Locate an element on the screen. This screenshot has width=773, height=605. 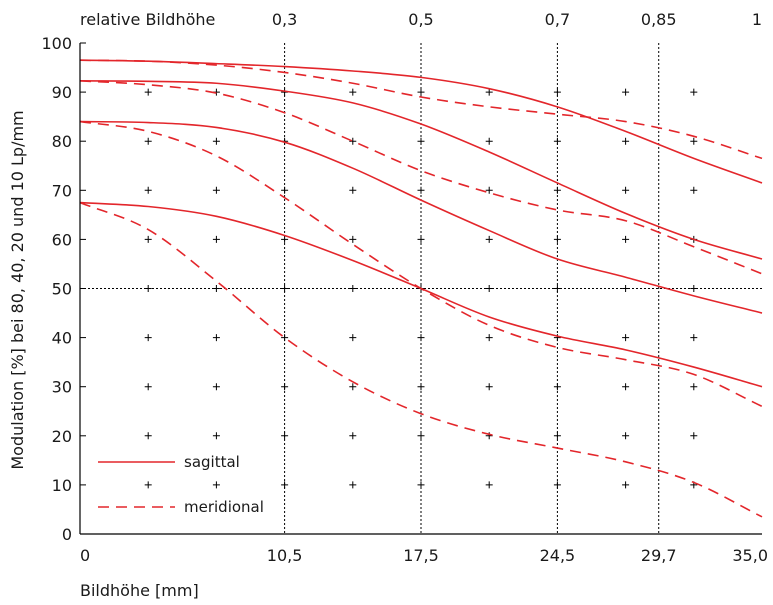
y-tick-label-2: 20 is located at coordinates (62, 436).